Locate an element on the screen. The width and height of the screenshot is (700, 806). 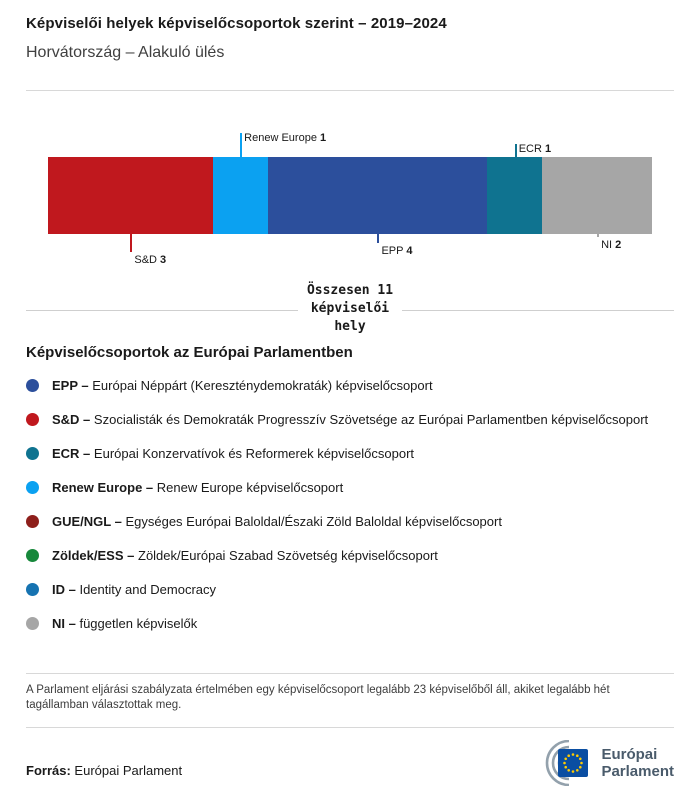
legend-abbr: Zöldek/ESS – is located at coordinates (93, 555).